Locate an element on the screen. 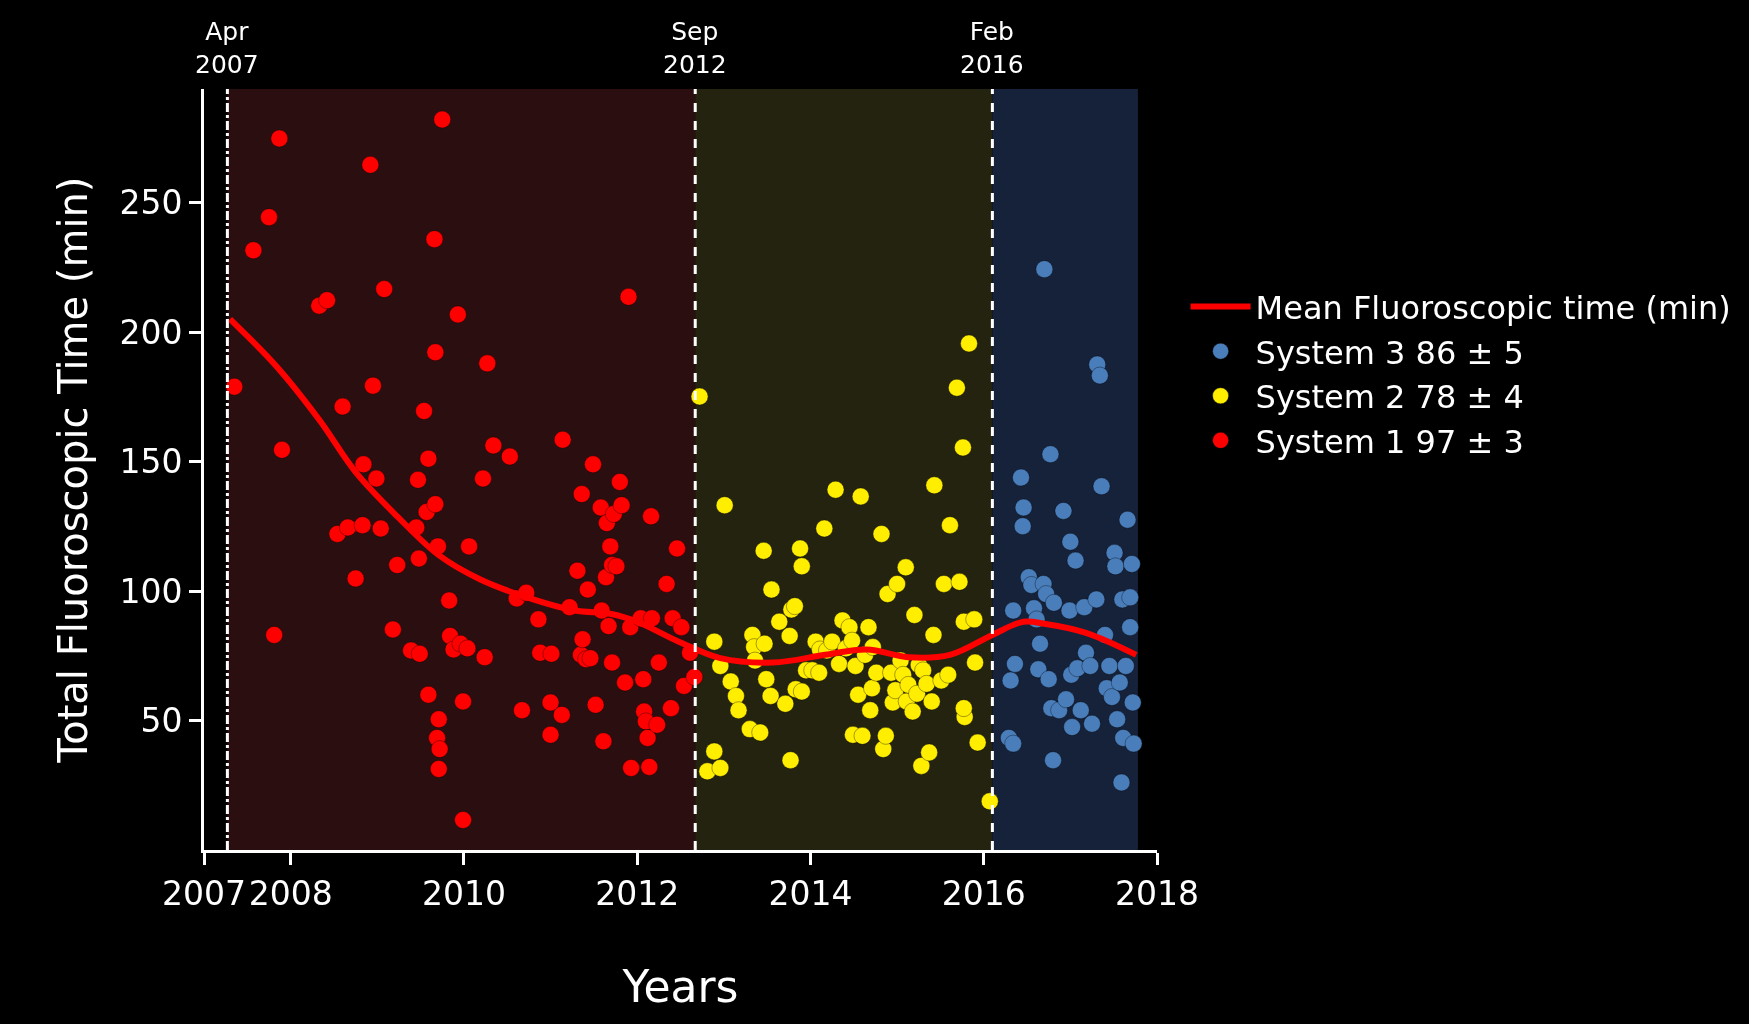 This screenshot has width=1749, height=1024. y-tick-label: 250 is located at coordinates (151, 203).